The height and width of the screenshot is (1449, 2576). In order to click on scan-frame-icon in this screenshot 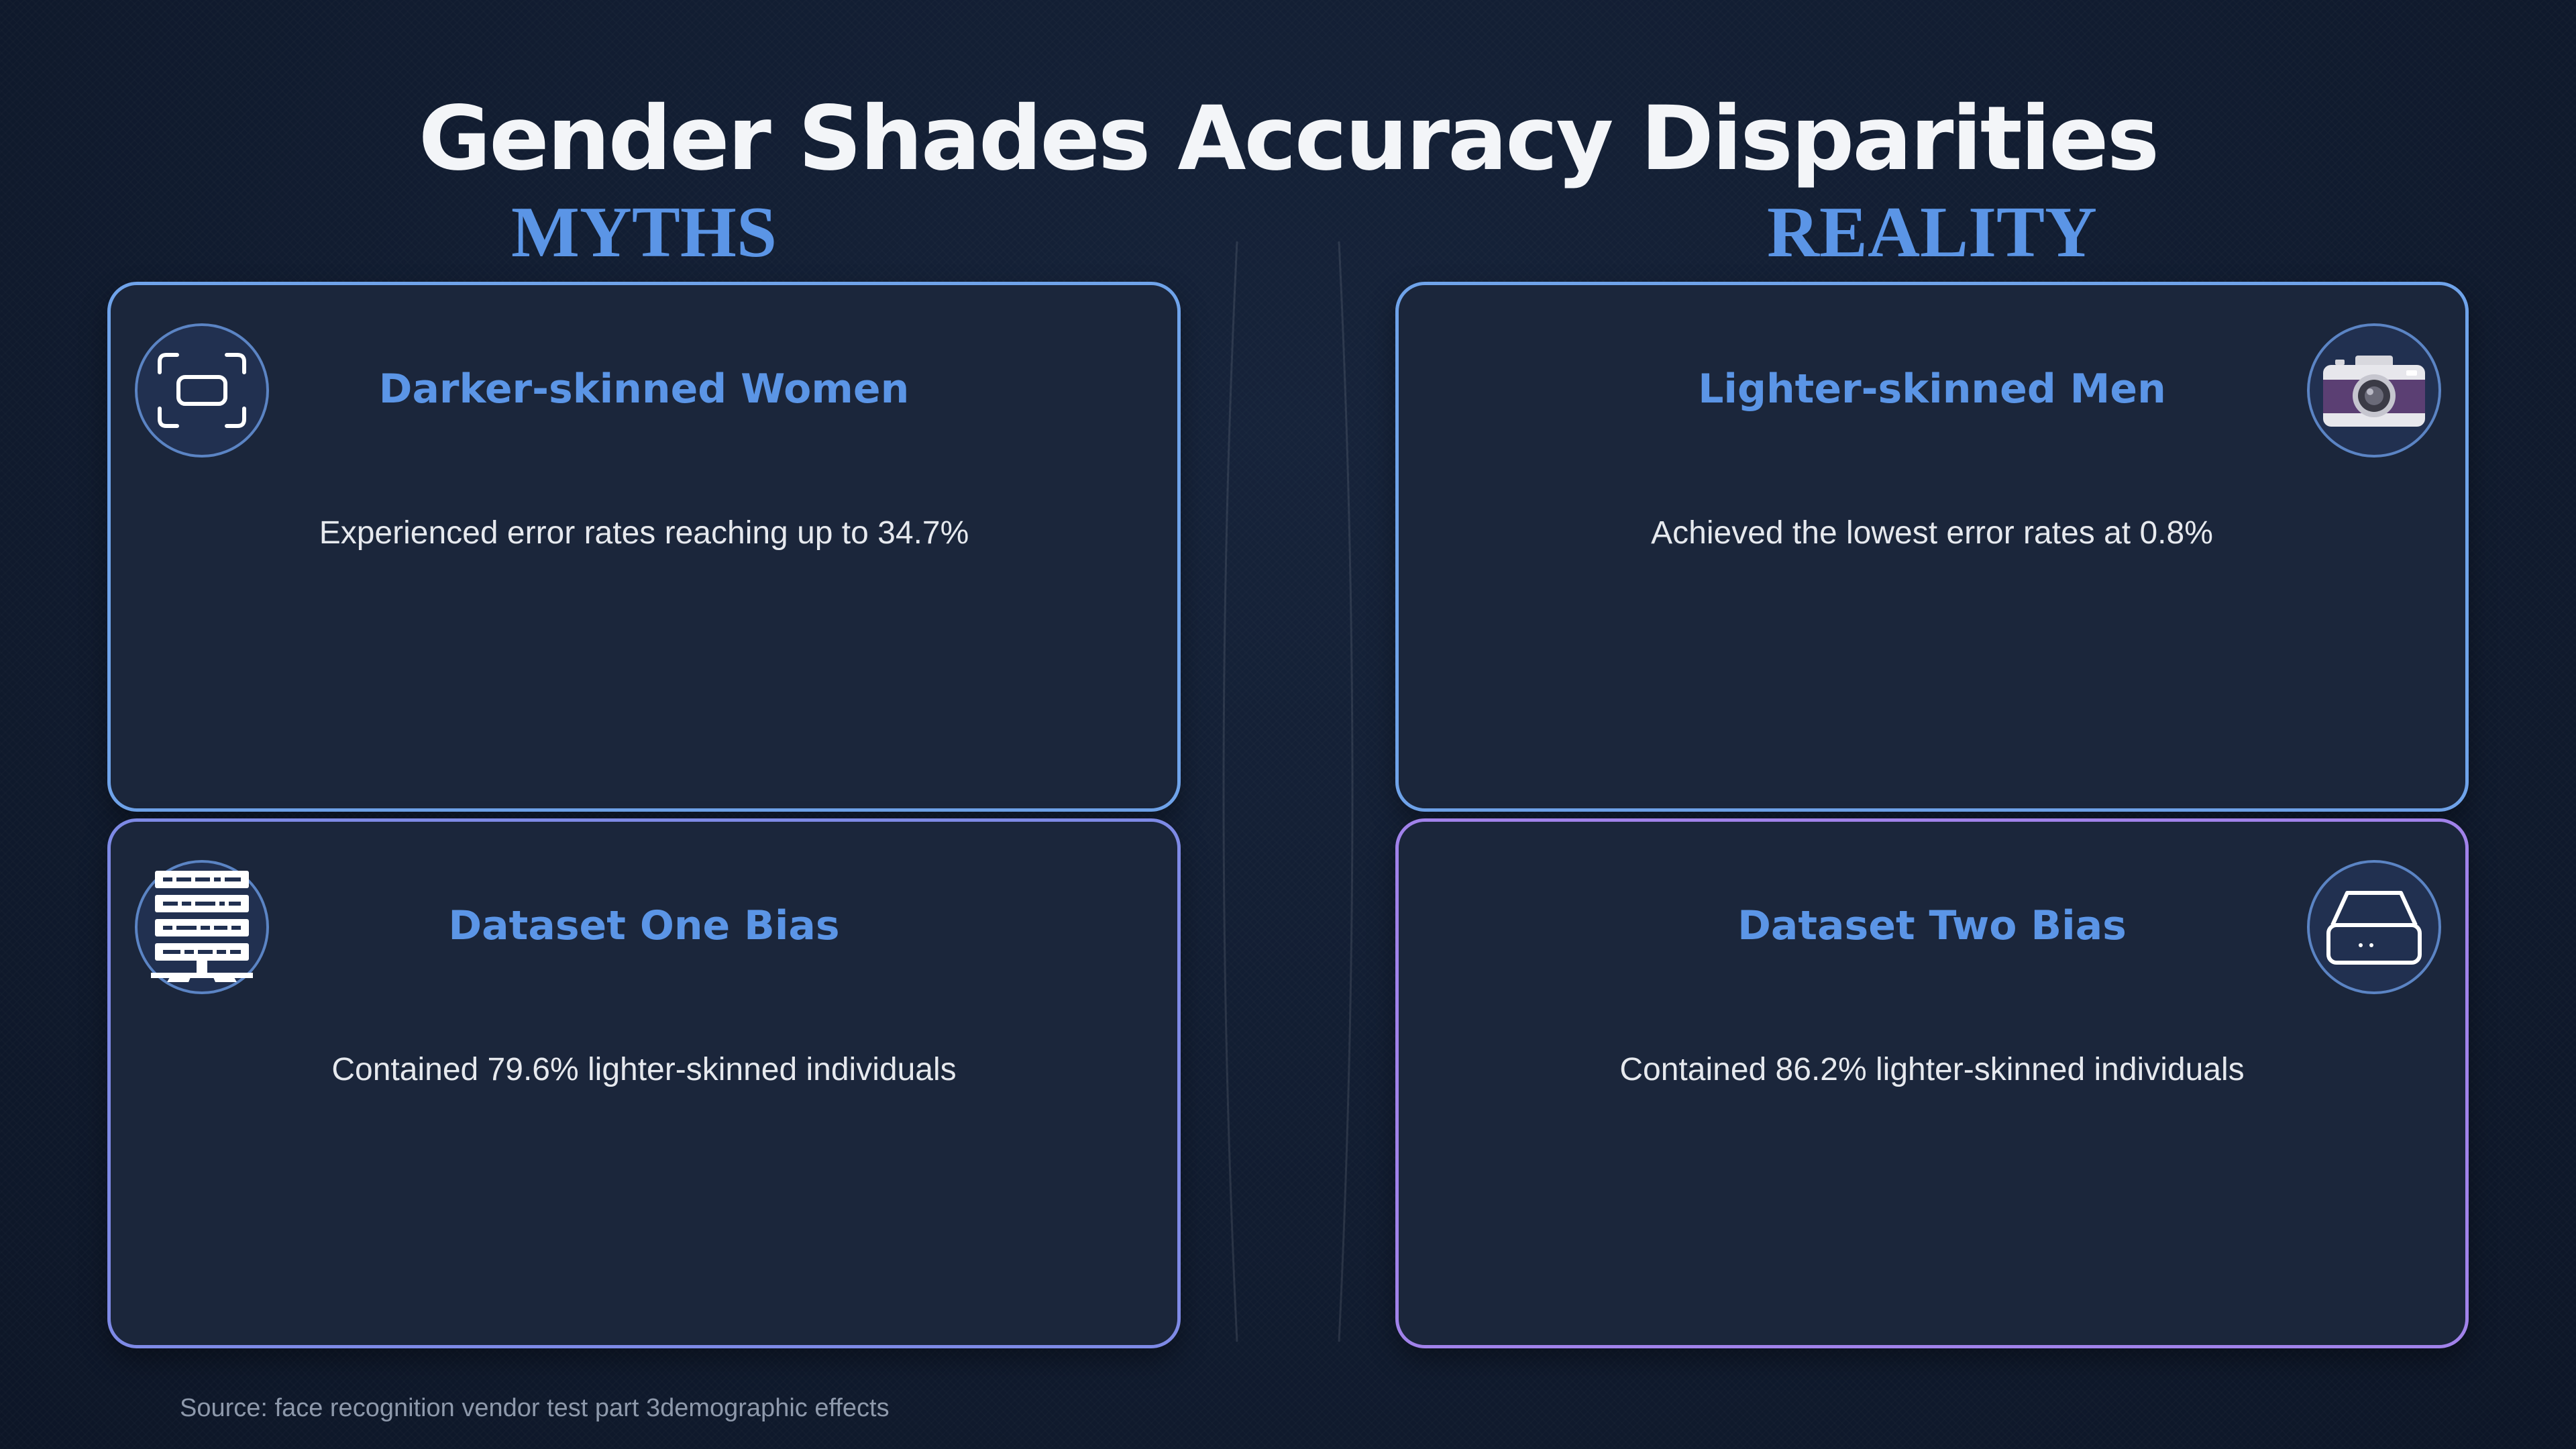, I will do `click(202, 390)`.